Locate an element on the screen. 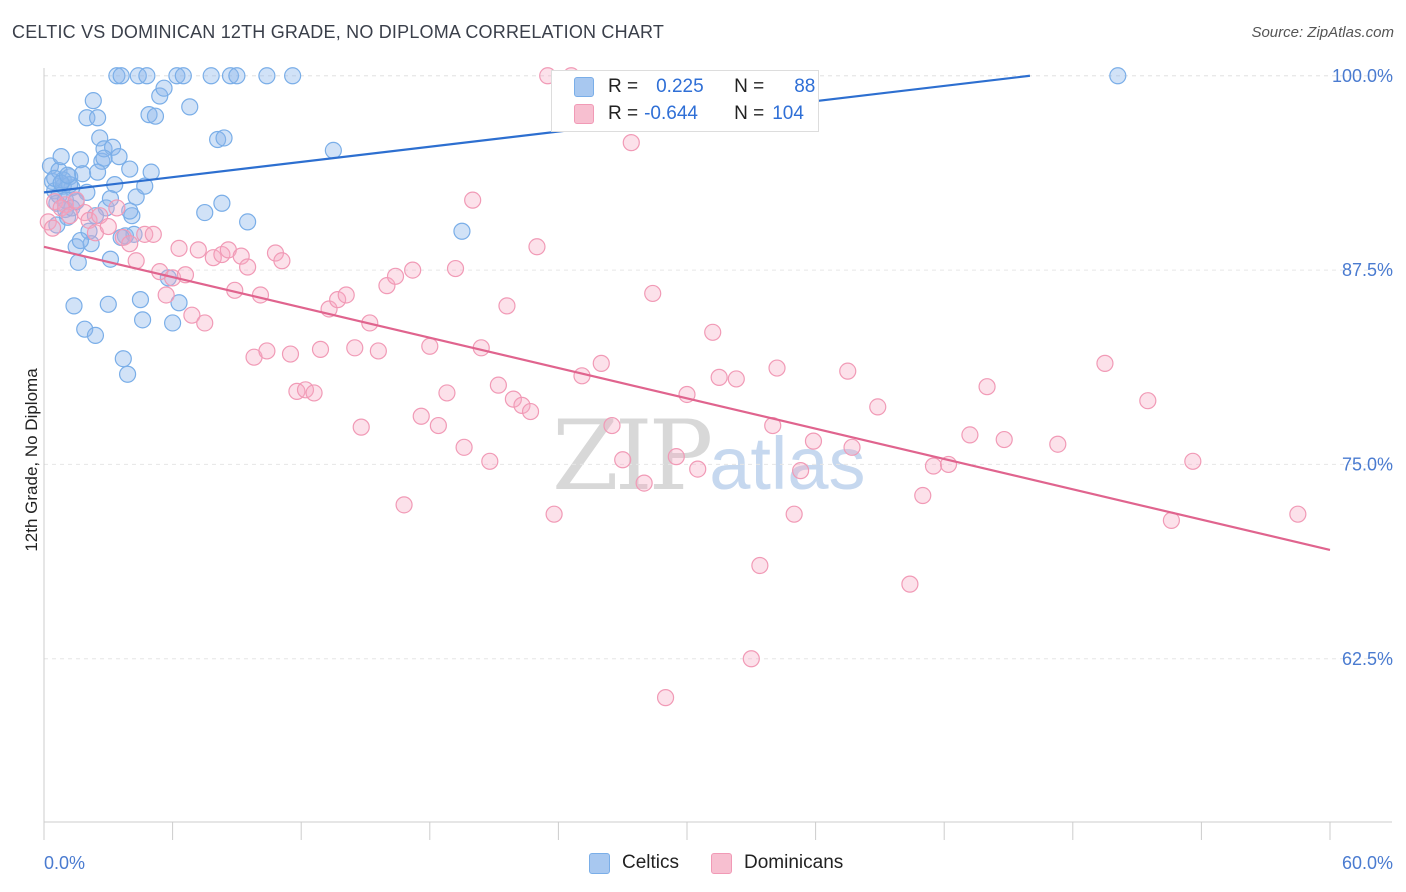 The image size is (1406, 892). watermark-atlas: atlas is located at coordinates (787, 463).